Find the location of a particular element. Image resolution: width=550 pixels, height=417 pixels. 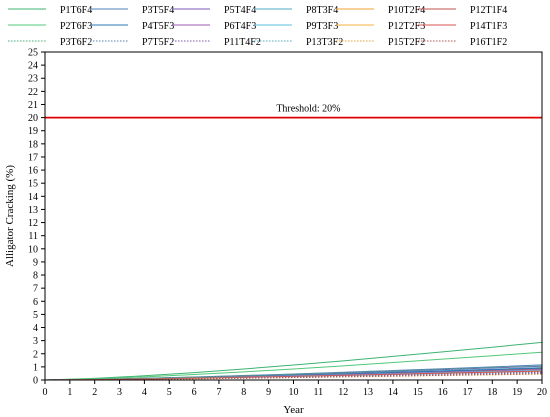

y-tick-label: 12 is located at coordinates (33, 223).